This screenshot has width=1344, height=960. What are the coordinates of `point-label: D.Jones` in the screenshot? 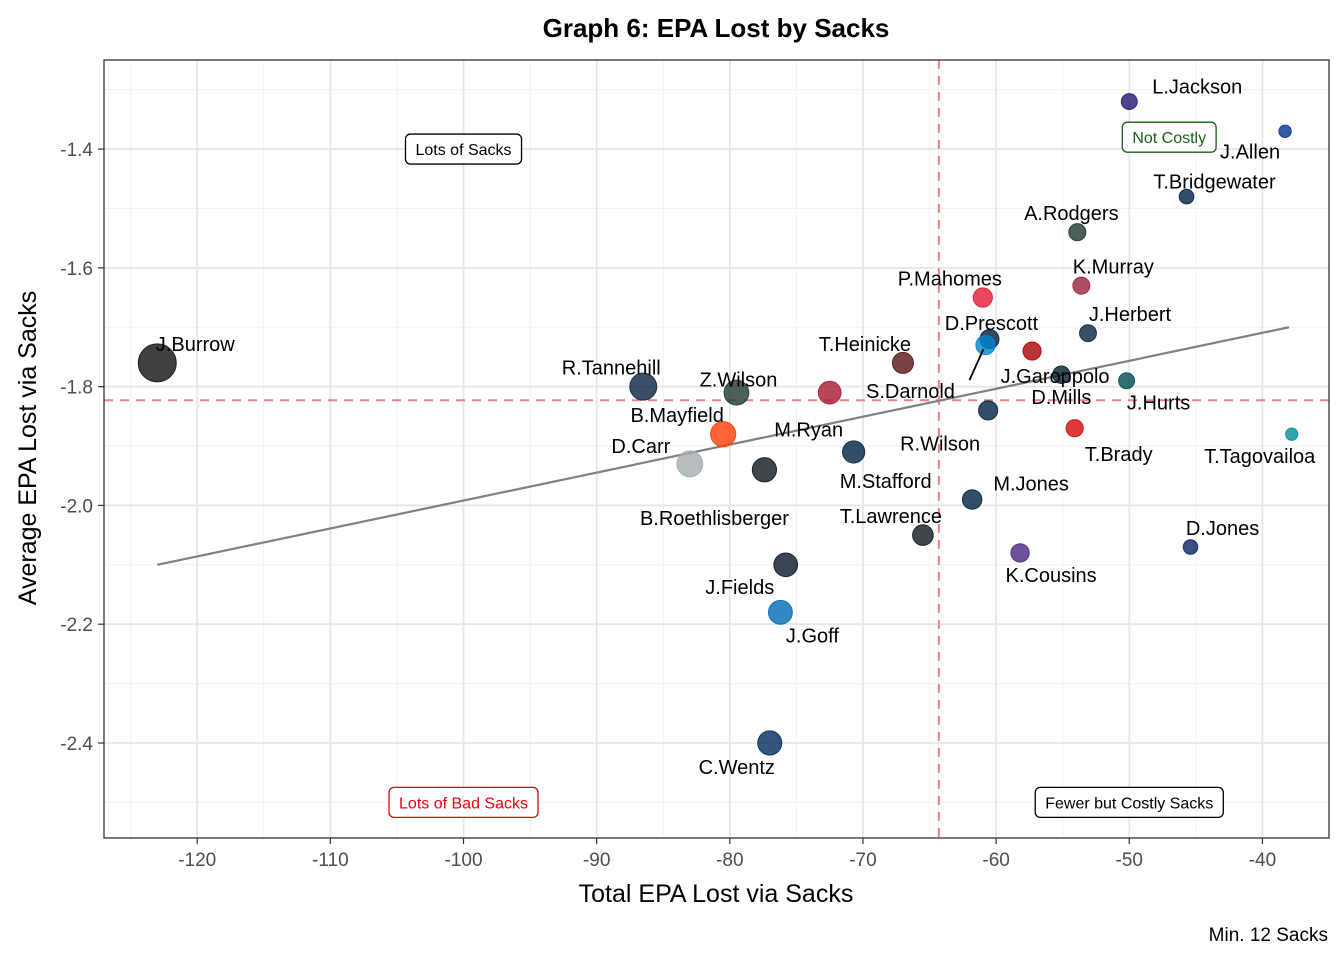 It's located at (1222, 529).